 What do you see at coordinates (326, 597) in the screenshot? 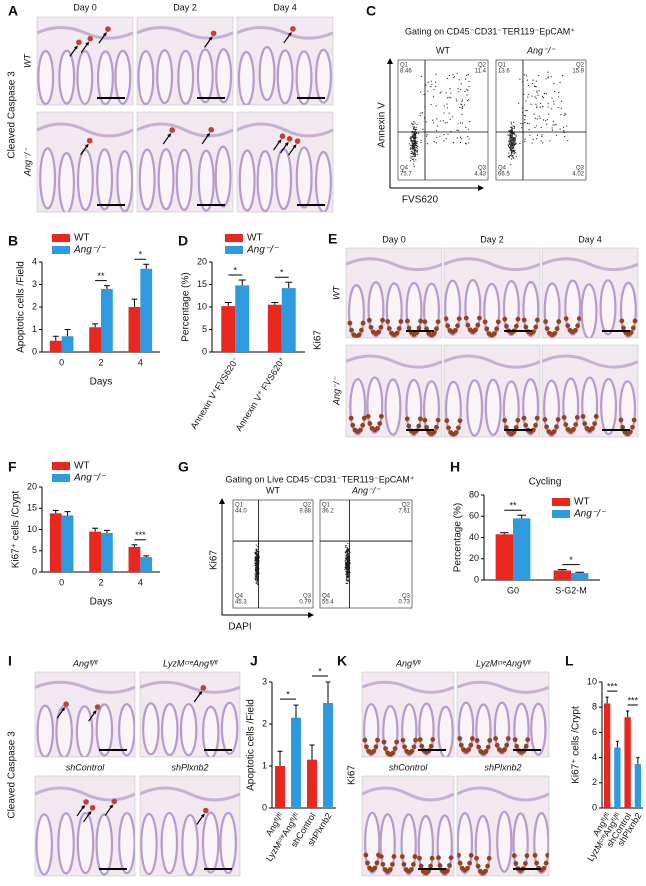
I see `quadrant-label: Q4` at bounding box center [326, 597].